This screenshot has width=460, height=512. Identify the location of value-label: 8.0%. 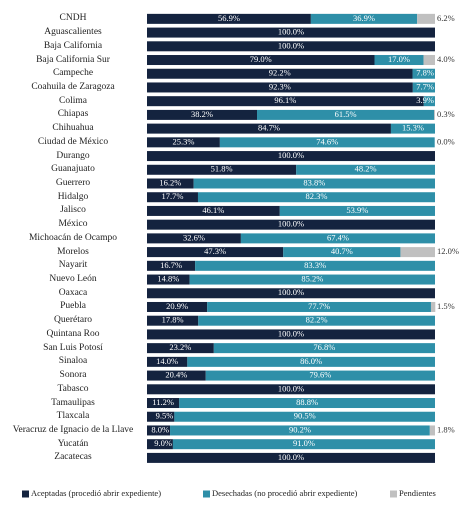
(160, 429).